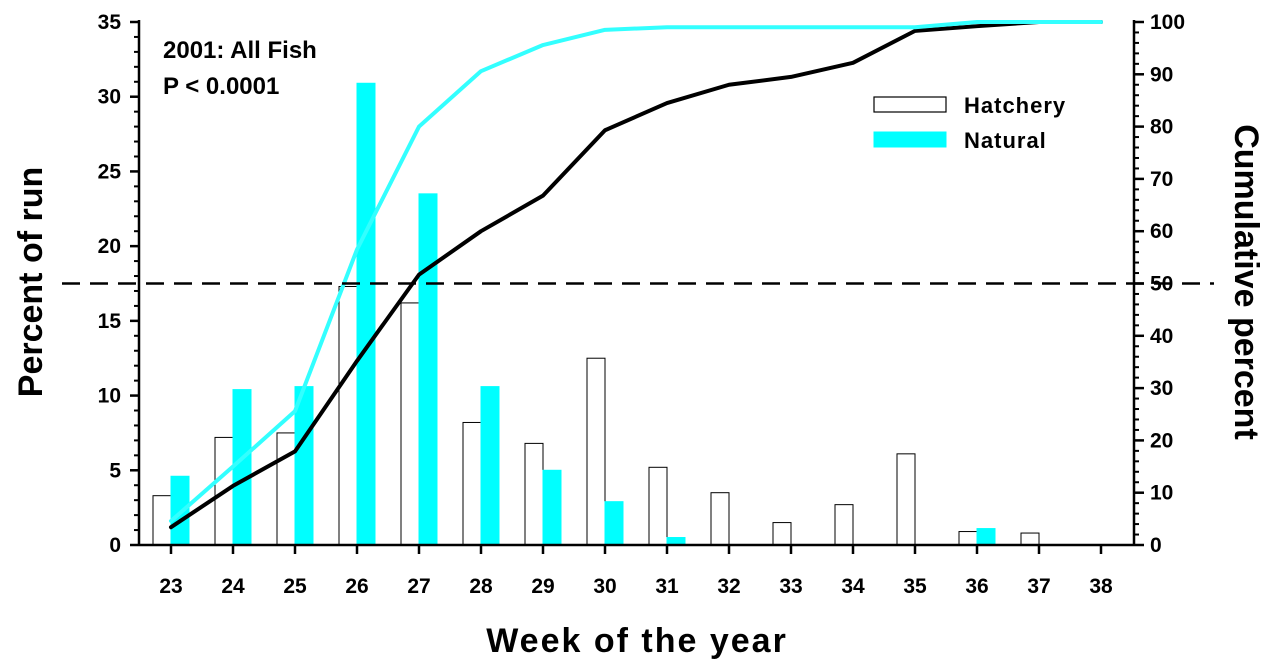 This screenshot has width=1276, height=668. Describe the element at coordinates (1161, 493) in the screenshot. I see `y2-tick-label-10: 10` at that location.